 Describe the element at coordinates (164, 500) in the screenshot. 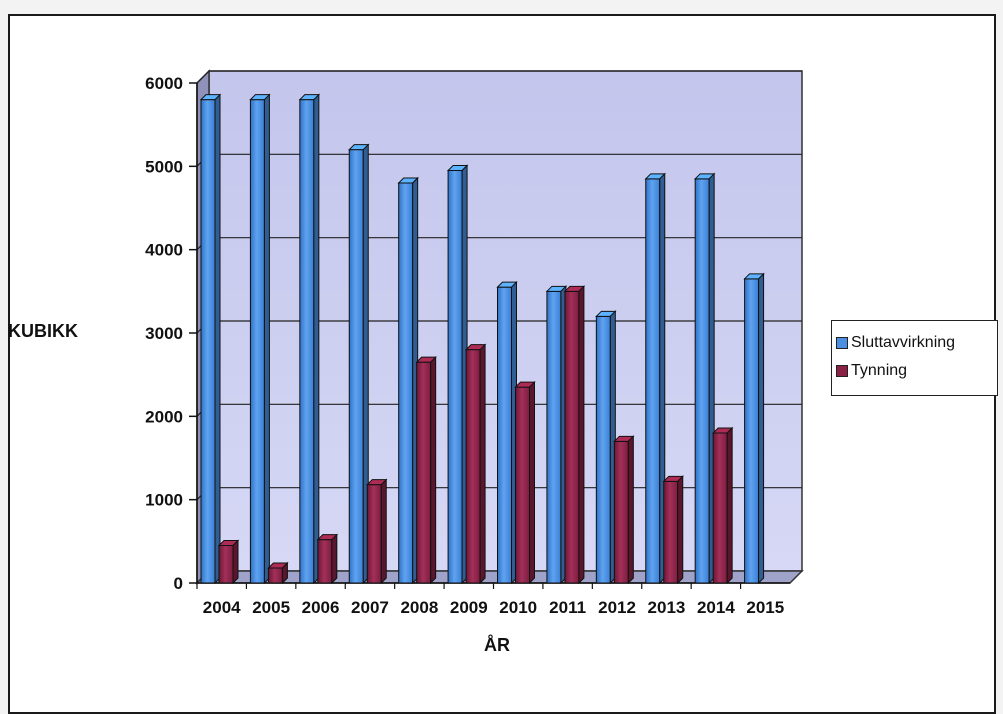

I see `y-tick-label: 1000` at that location.